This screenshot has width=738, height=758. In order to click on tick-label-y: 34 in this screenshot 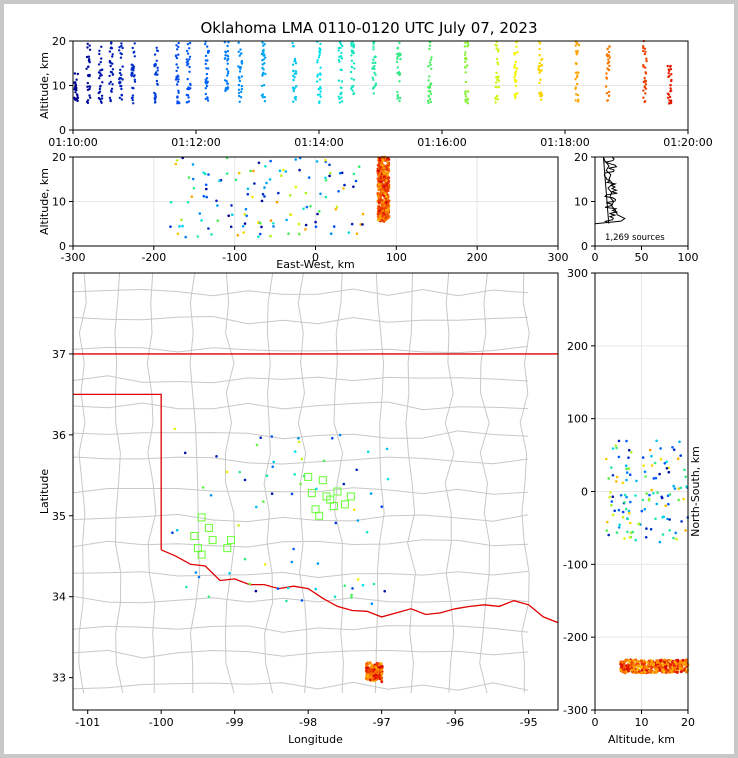, I will do `click(59, 597)`.